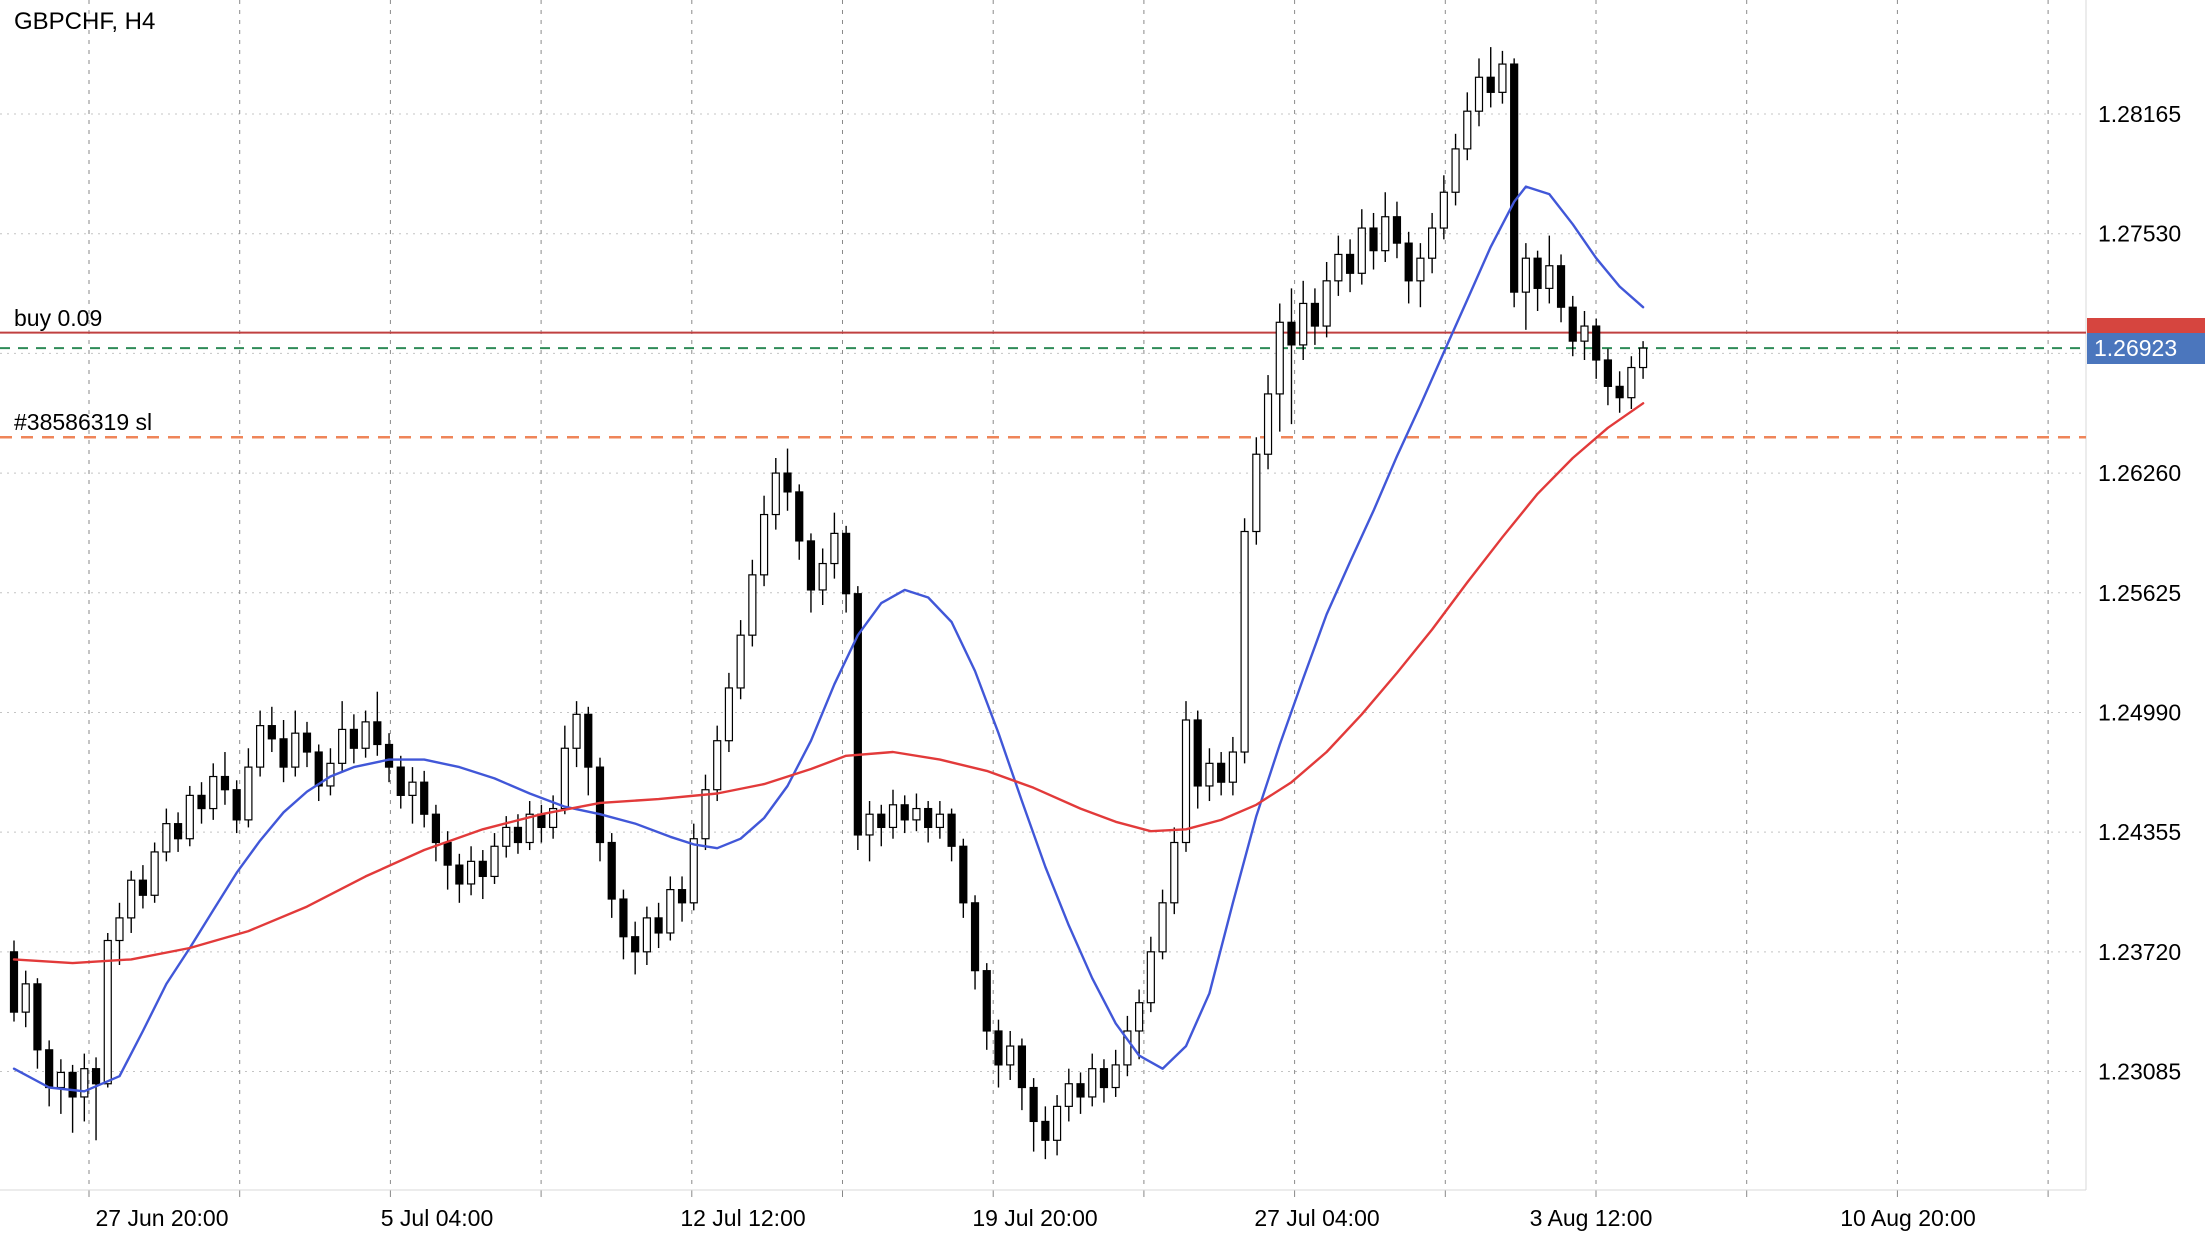 The height and width of the screenshot is (1242, 2208). I want to click on price-label: 1.24355, so click(2139, 832).